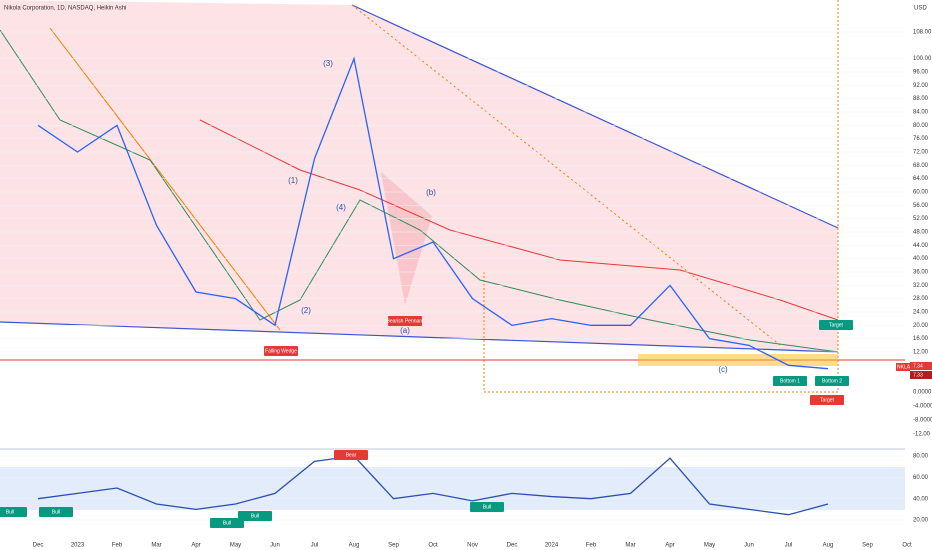 The height and width of the screenshot is (550, 932). Describe the element at coordinates (922, 421) in the screenshot. I see `volume-tick-label: -8.0000` at that location.